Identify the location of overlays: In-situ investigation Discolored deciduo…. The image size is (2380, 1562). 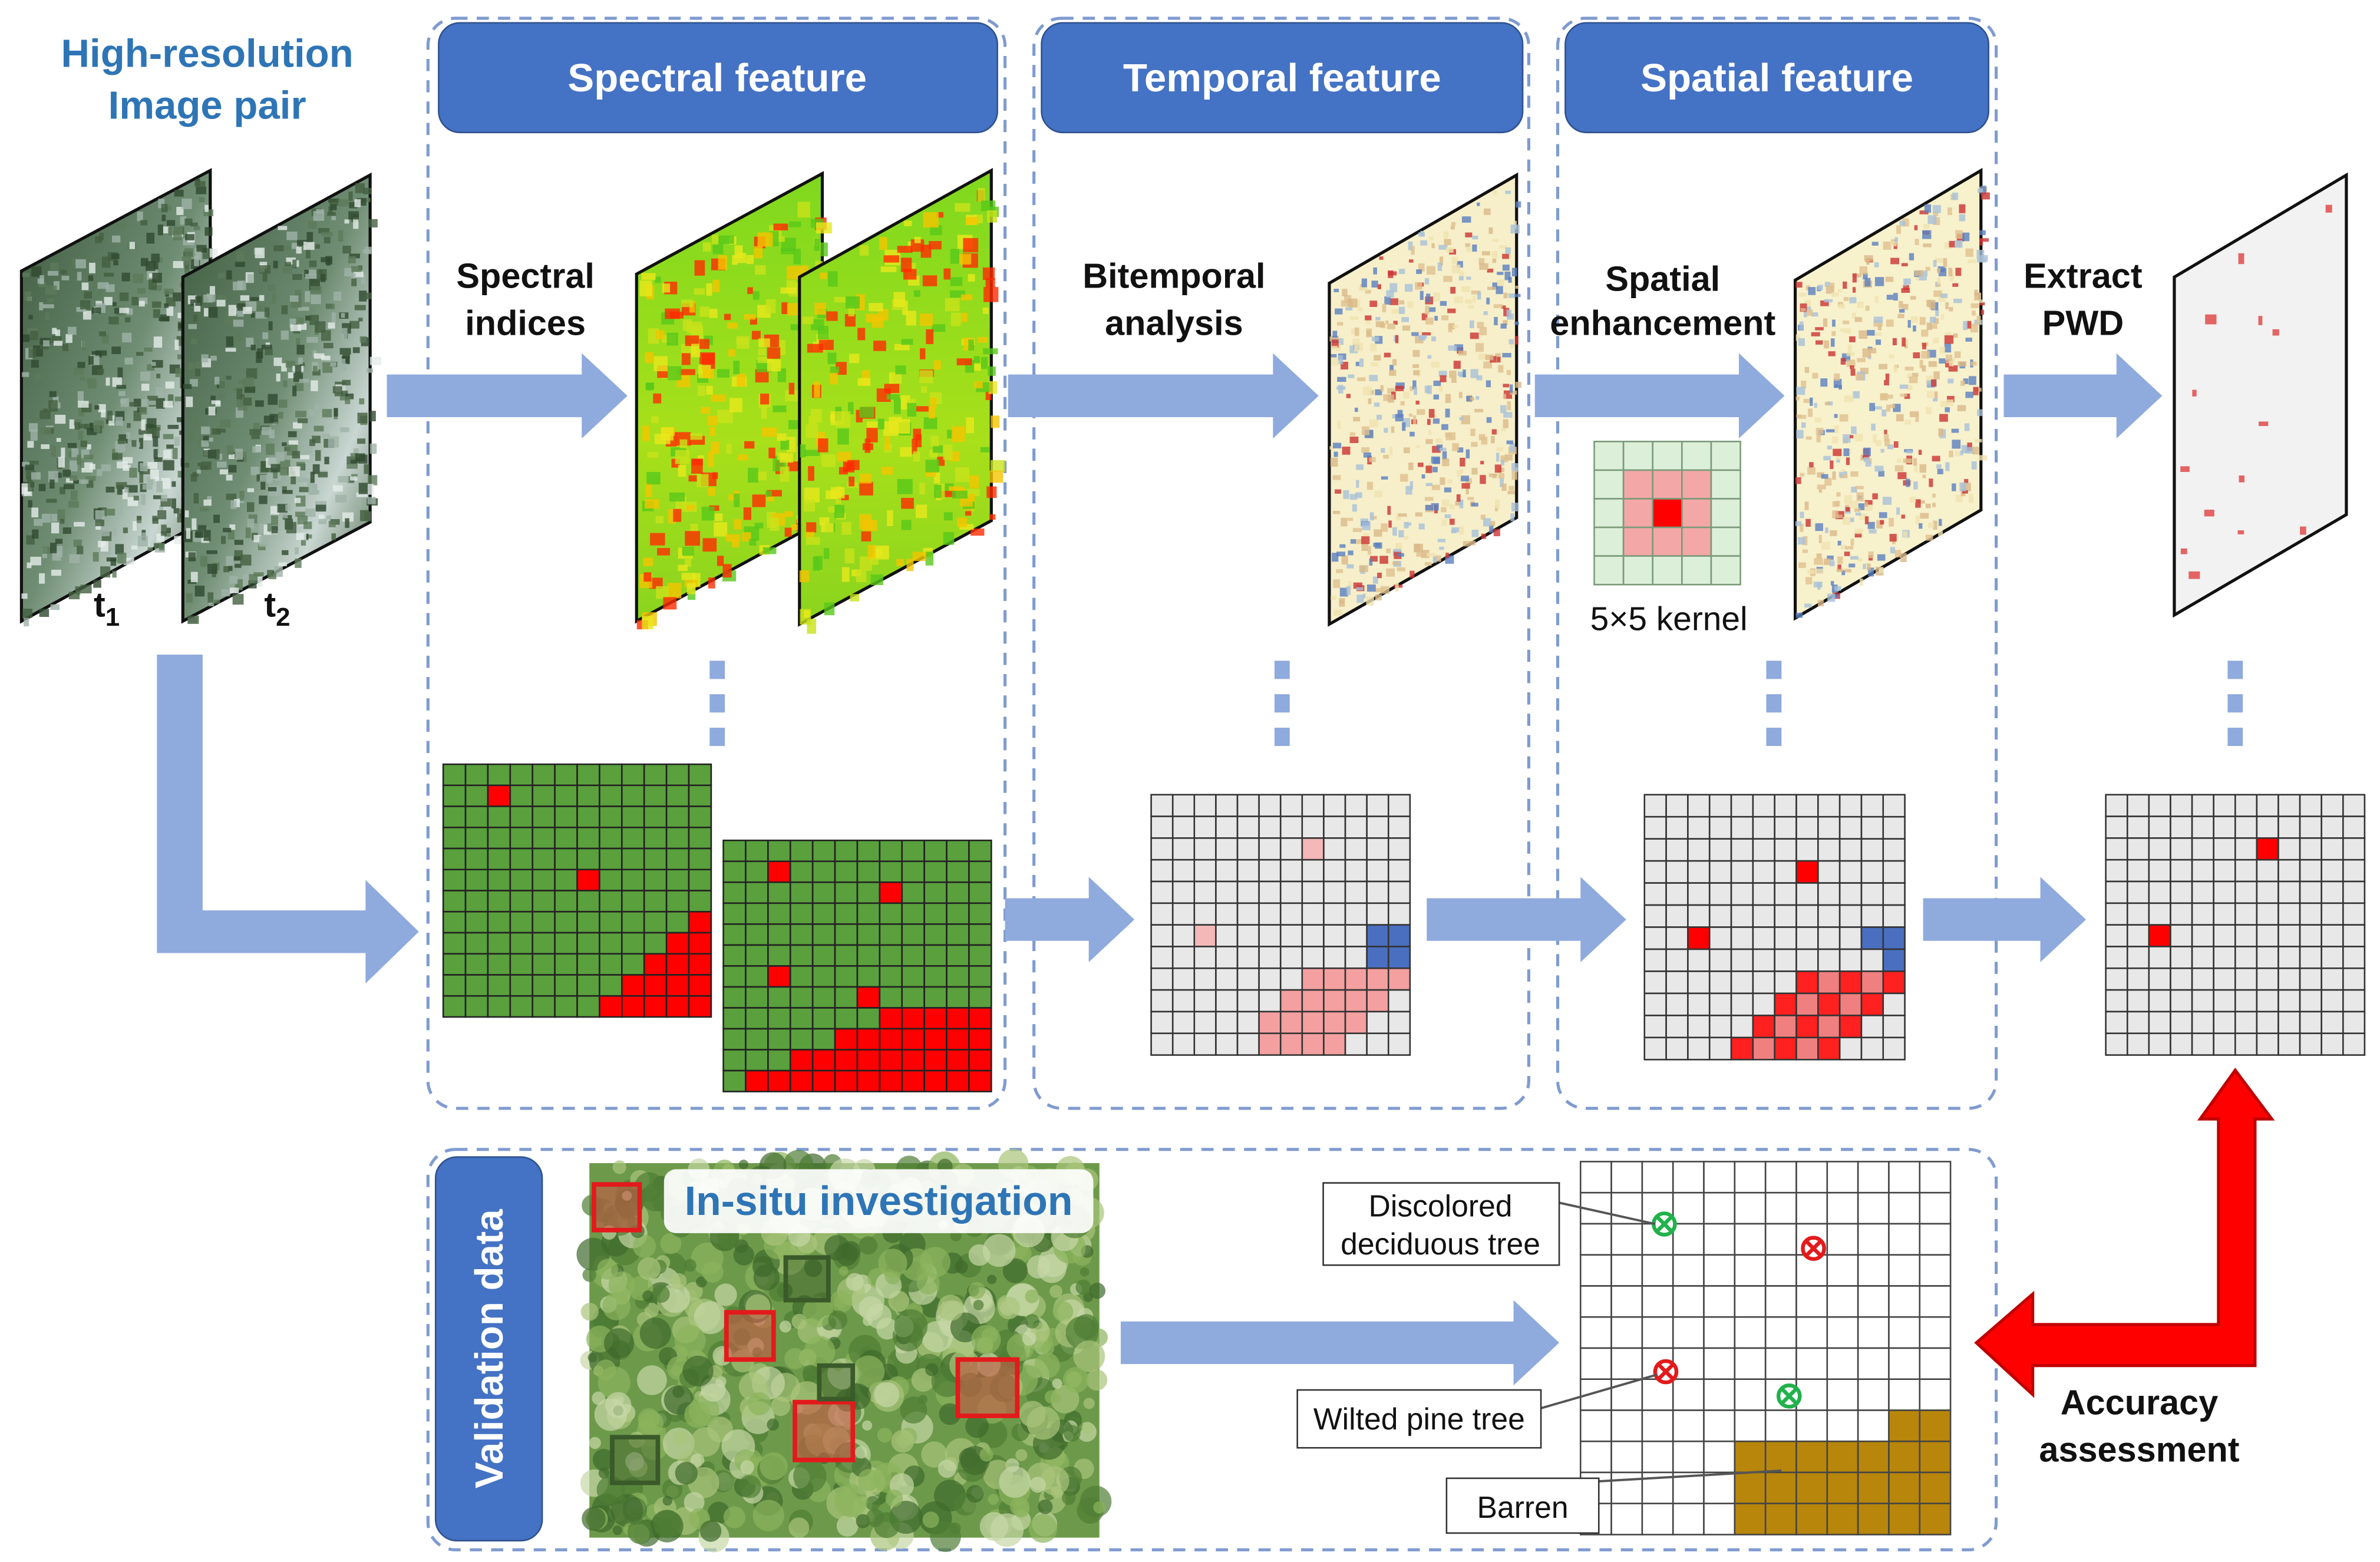
(1132, 1351).